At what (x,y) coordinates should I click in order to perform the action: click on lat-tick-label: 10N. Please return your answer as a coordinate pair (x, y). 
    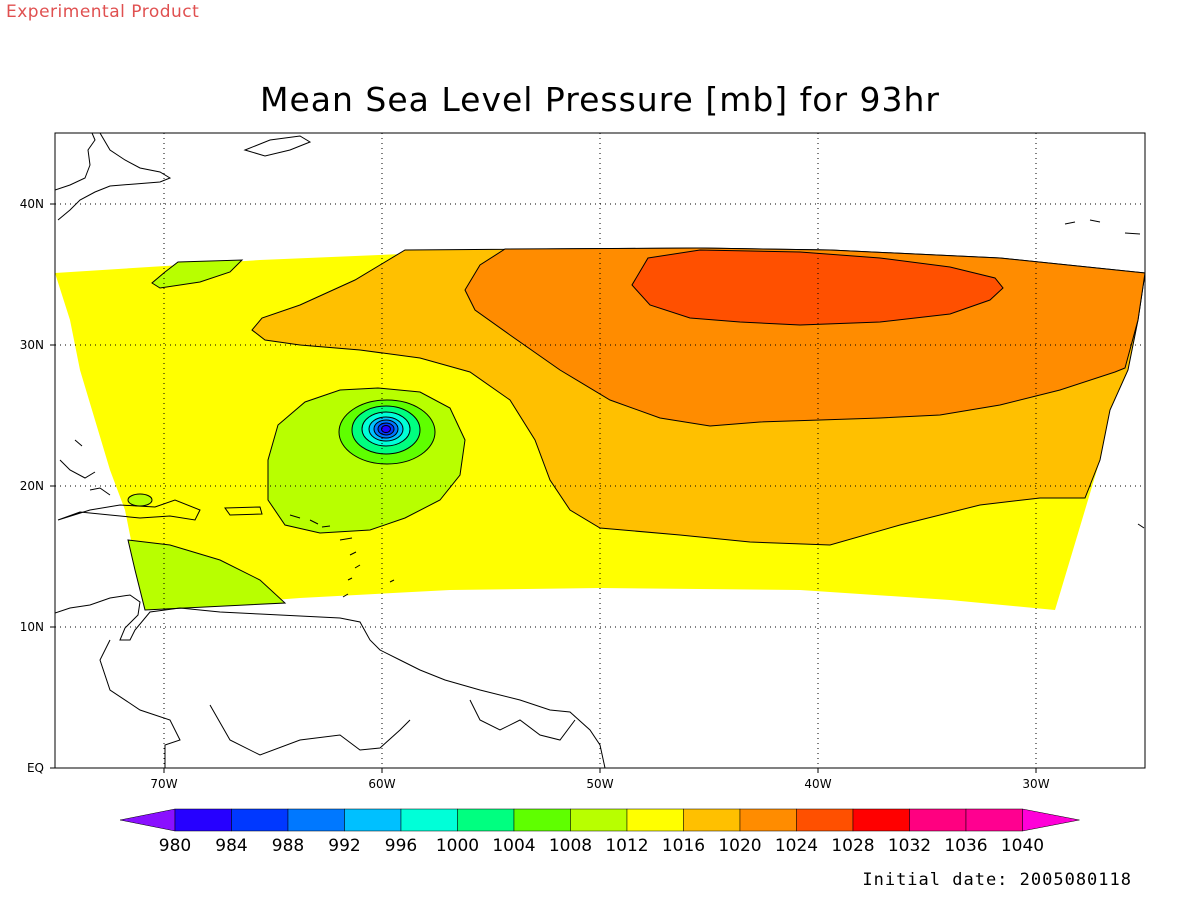
    Looking at the image, I should click on (32, 627).